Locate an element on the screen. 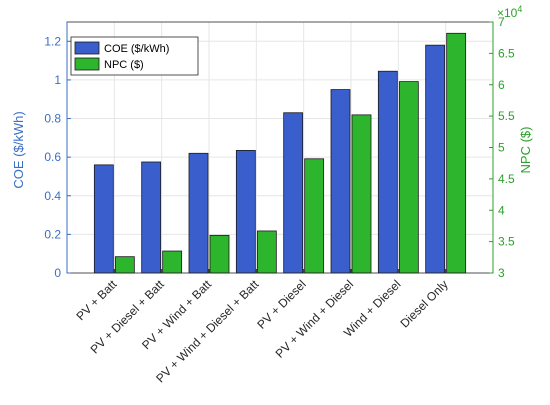 This screenshot has height=405, width=550. exponent-power: 4 is located at coordinates (519, 9).